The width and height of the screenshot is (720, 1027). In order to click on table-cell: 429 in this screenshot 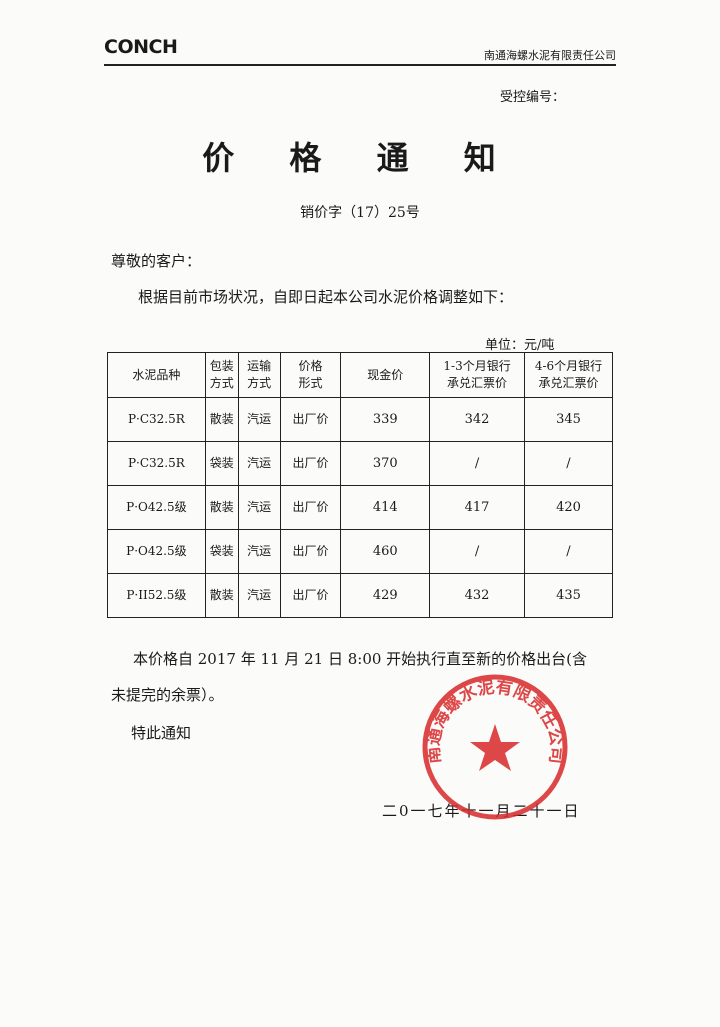, I will do `click(385, 595)`.